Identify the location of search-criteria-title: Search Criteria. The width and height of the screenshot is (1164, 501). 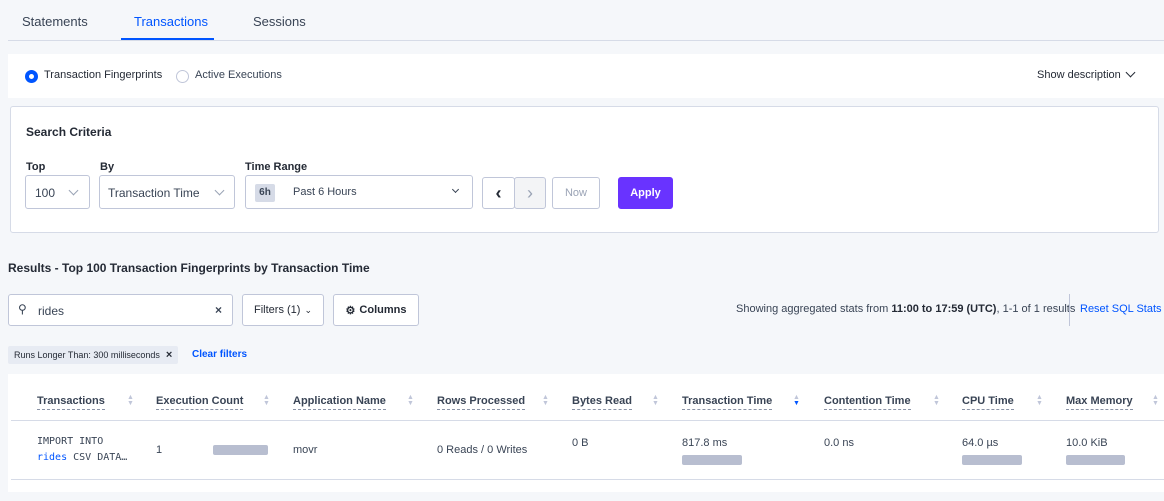
(69, 132).